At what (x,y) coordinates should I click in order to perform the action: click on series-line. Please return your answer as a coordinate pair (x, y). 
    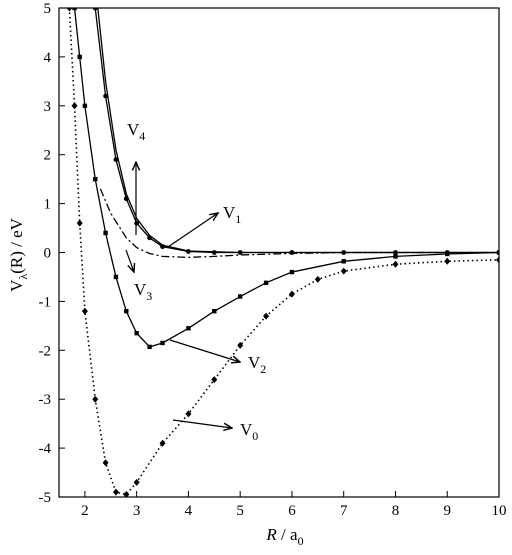
    Looking at the image, I should click on (299, 223).